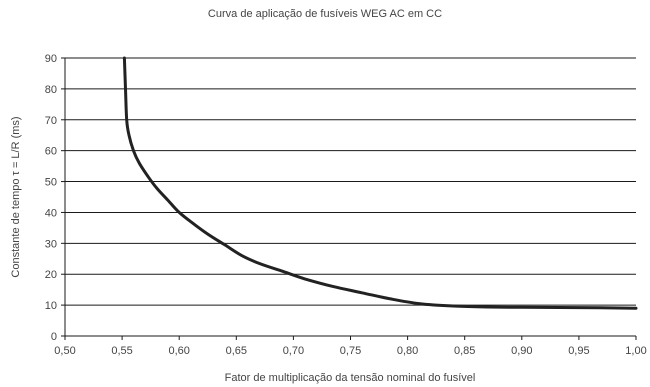  What do you see at coordinates (51, 275) in the screenshot?
I see `y-tick-label: 20` at bounding box center [51, 275].